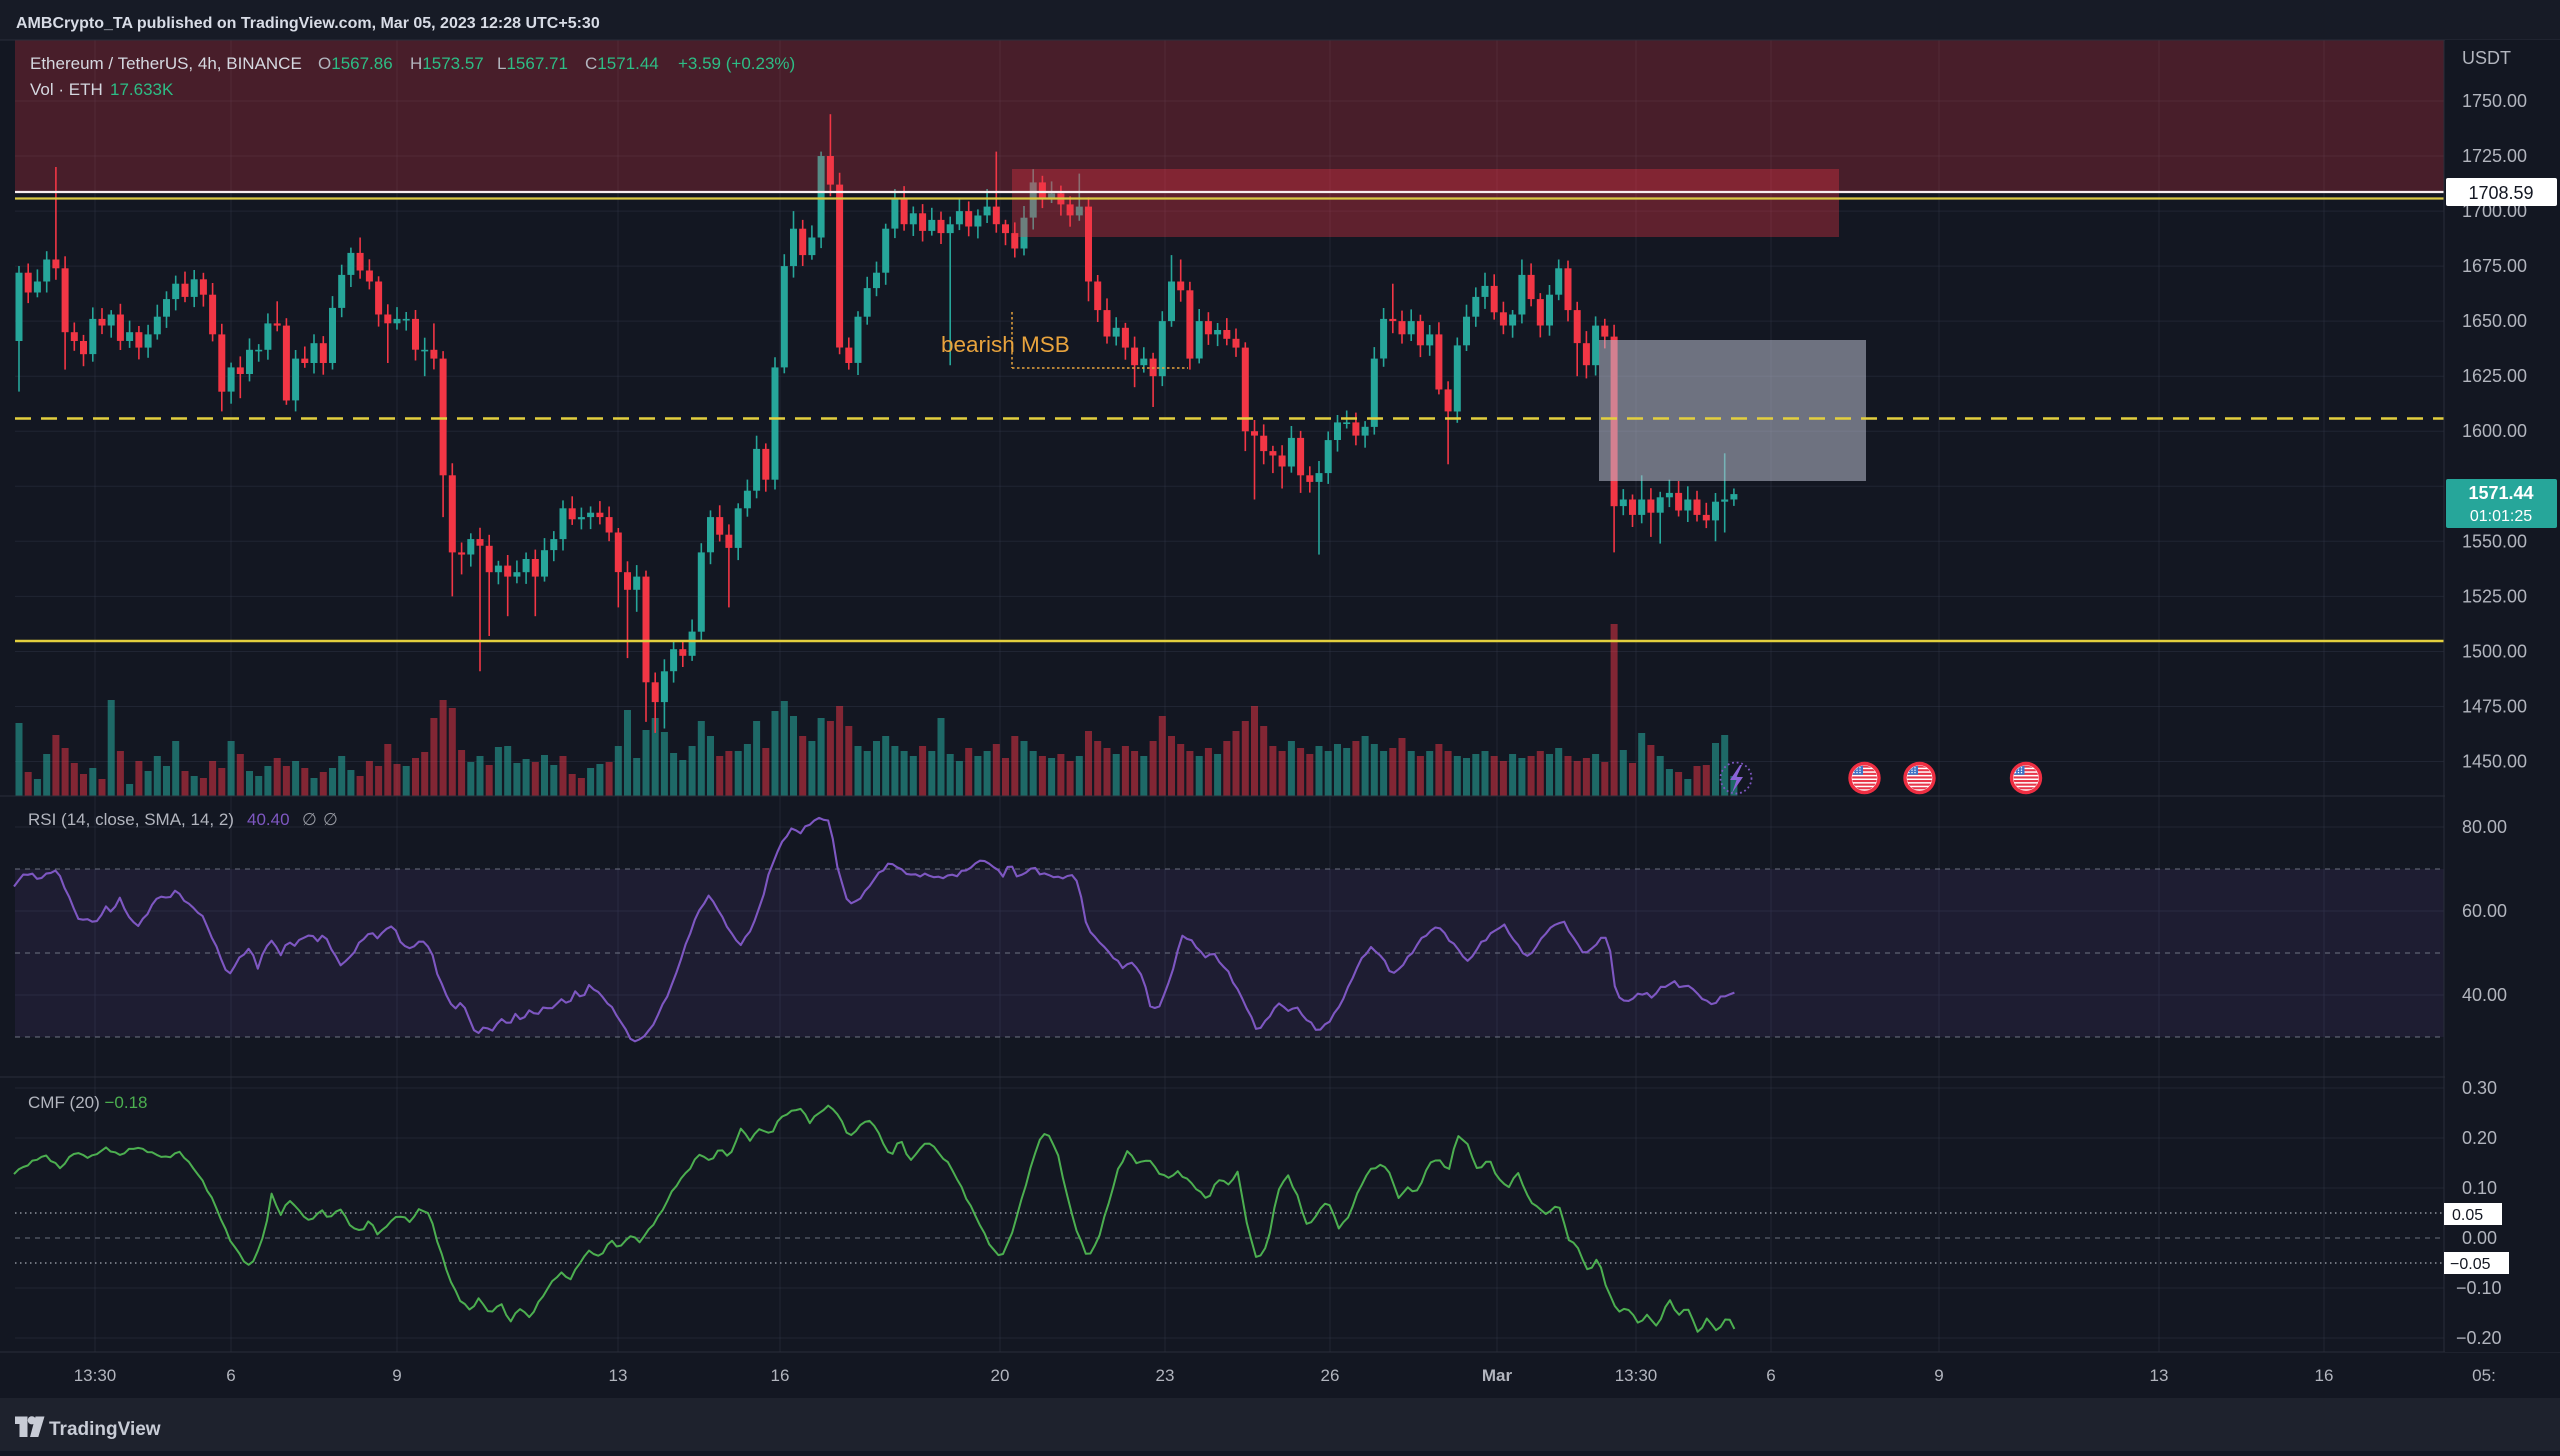 The height and width of the screenshot is (1456, 2560). Describe the element at coordinates (2500, 193) in the screenshot. I see `svg-text: 1708.59` at that location.